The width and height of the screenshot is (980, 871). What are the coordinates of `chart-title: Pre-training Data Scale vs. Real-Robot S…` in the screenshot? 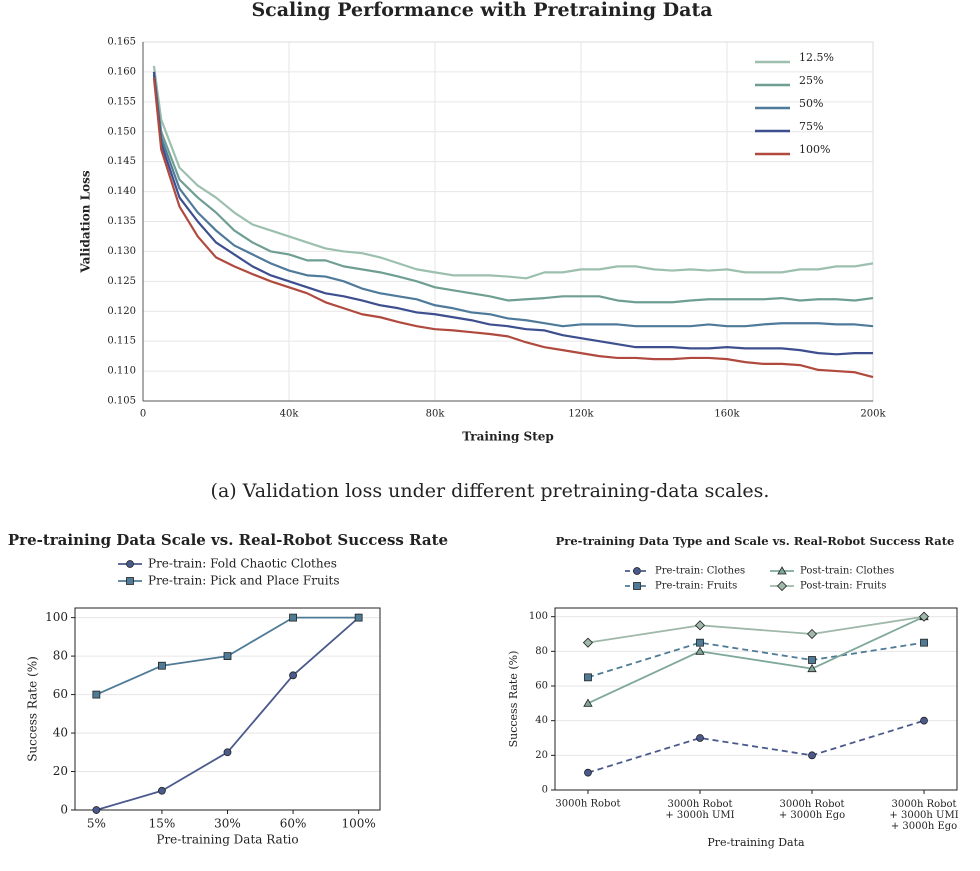 It's located at (228, 540).